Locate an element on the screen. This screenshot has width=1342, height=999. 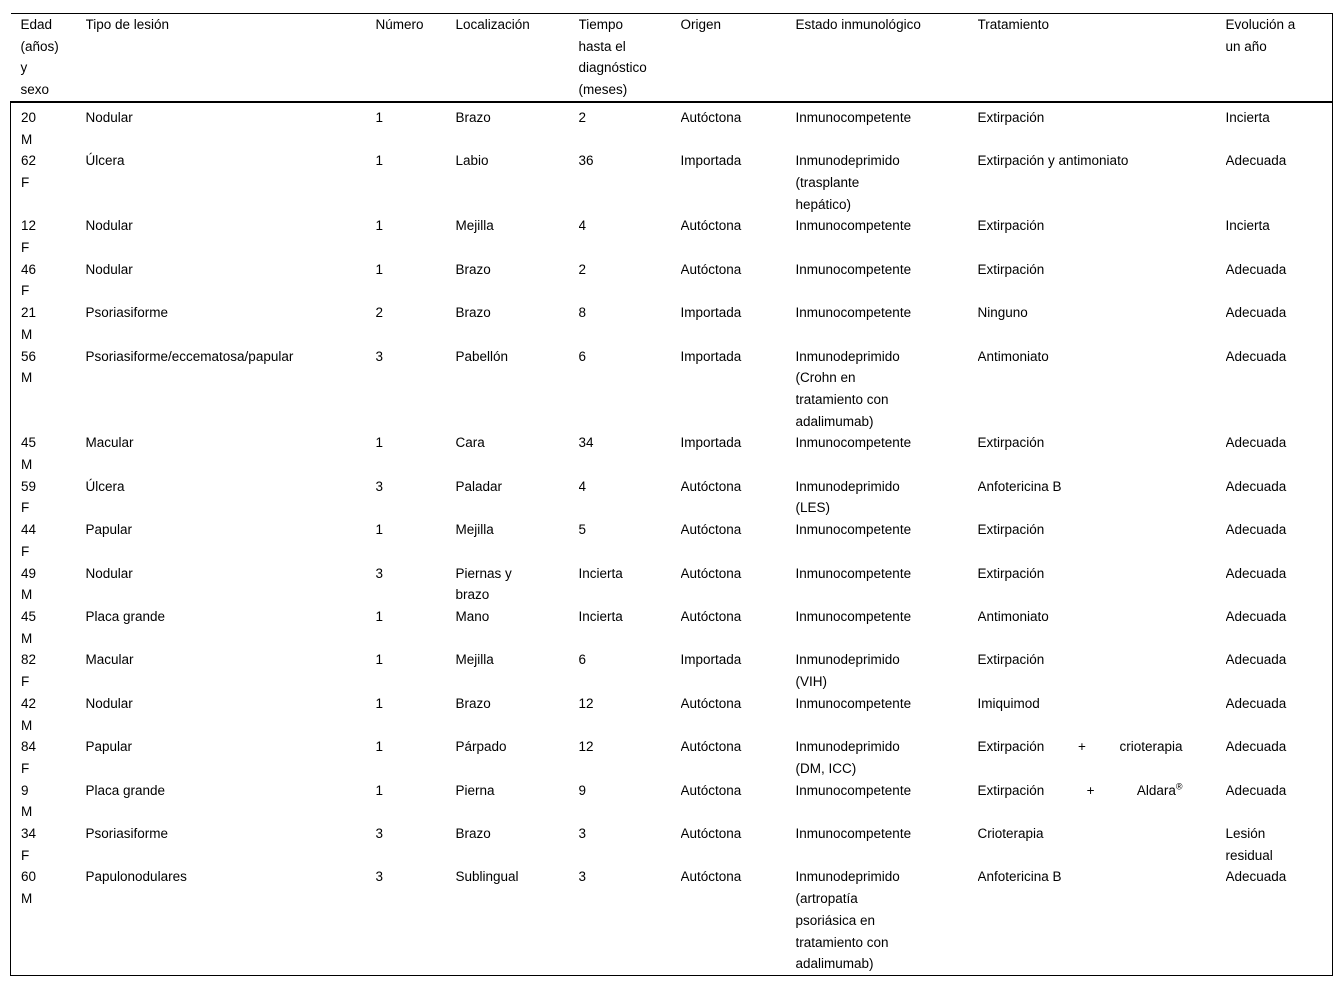
cell-edad-sexo: 45 M is located at coordinates (48, 454).